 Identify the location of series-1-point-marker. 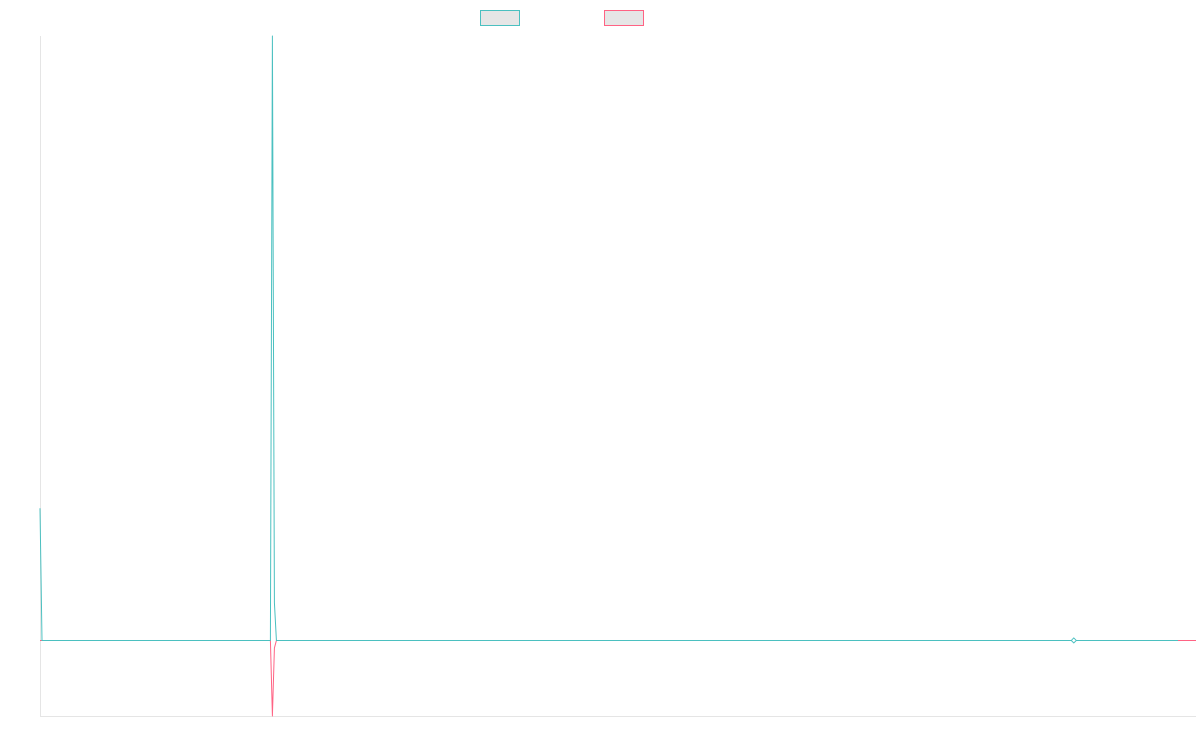
(1073, 640).